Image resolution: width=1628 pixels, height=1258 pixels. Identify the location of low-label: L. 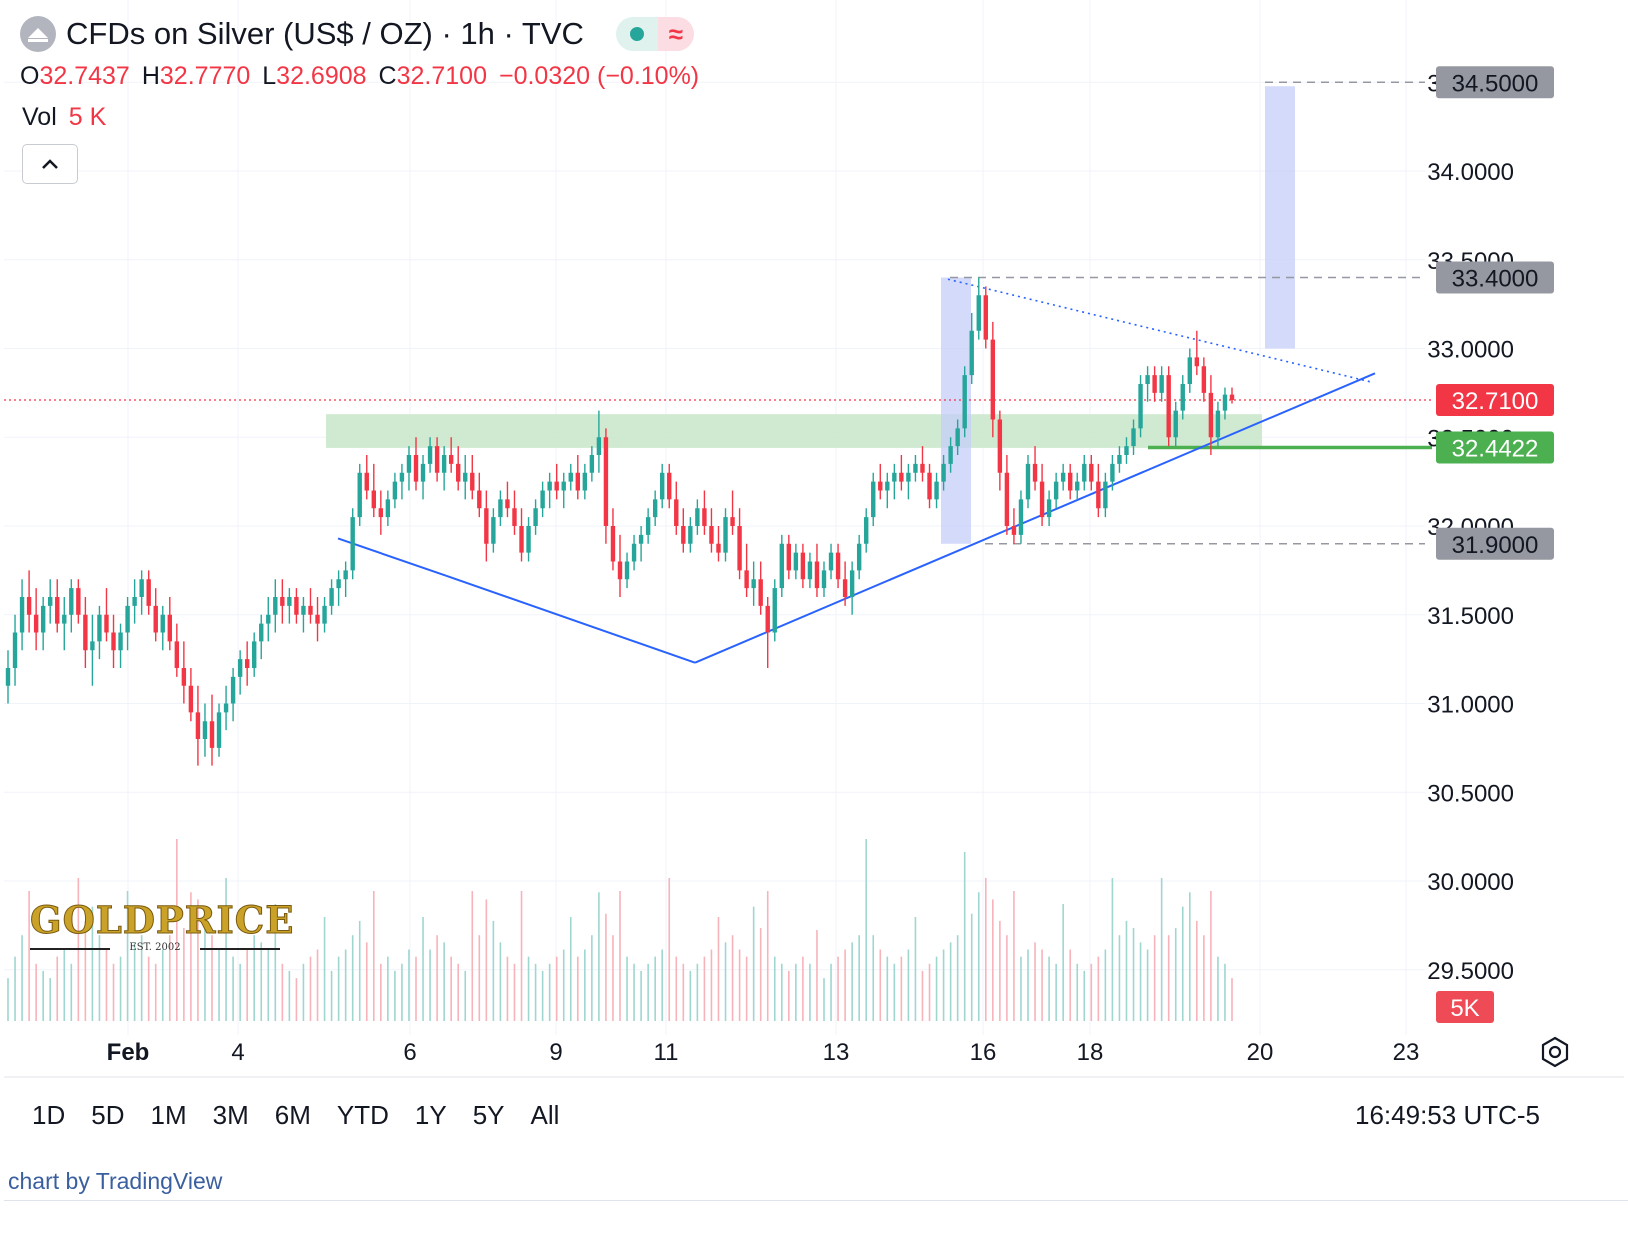
(269, 76).